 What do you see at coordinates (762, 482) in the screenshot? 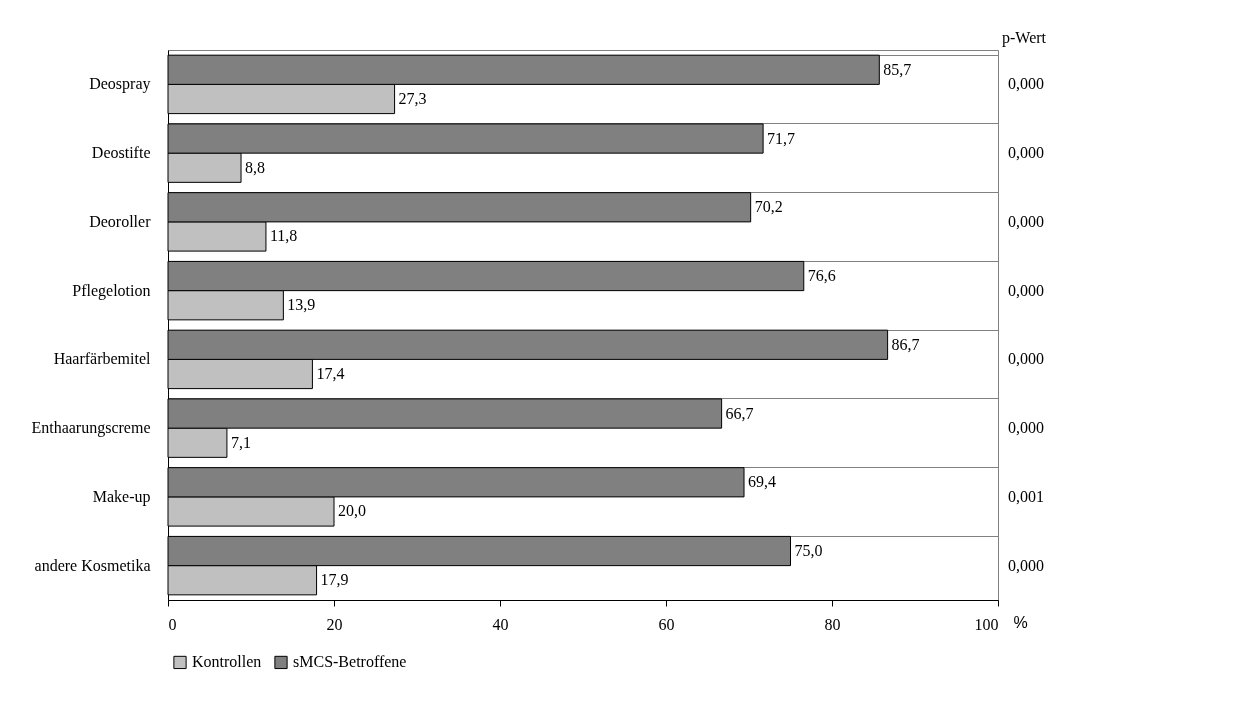
I see `data-label: 69,4` at bounding box center [762, 482].